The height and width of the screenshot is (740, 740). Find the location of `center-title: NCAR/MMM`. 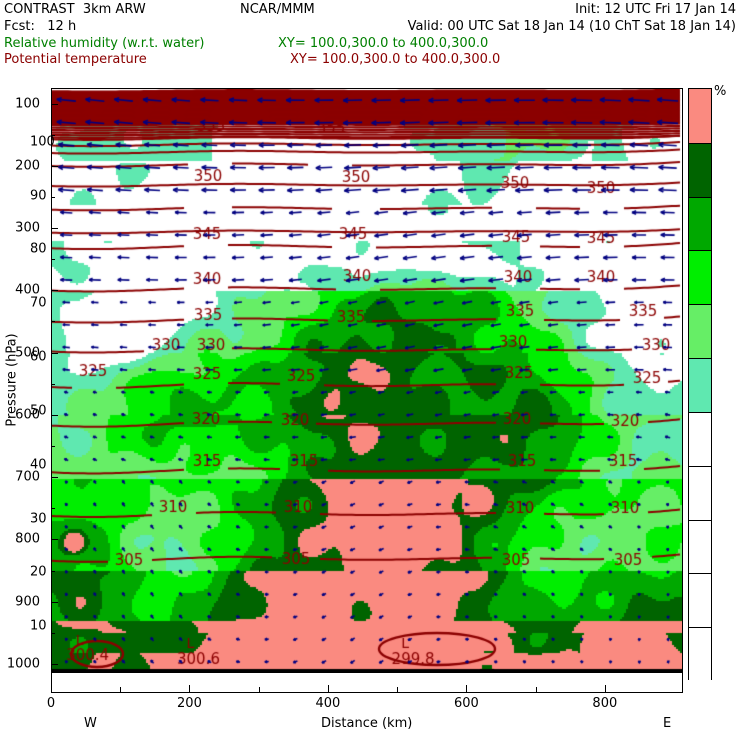

center-title: NCAR/MMM is located at coordinates (277, 9).